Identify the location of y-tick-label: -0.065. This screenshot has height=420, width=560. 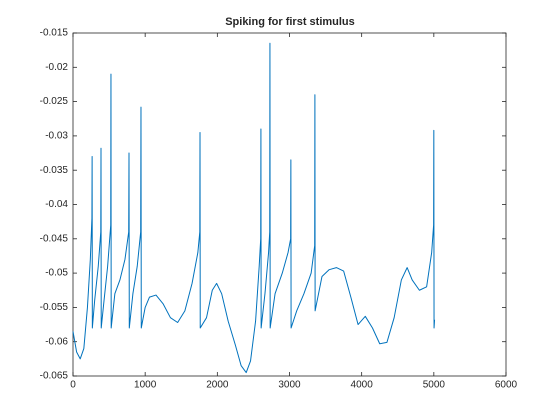
(54, 376).